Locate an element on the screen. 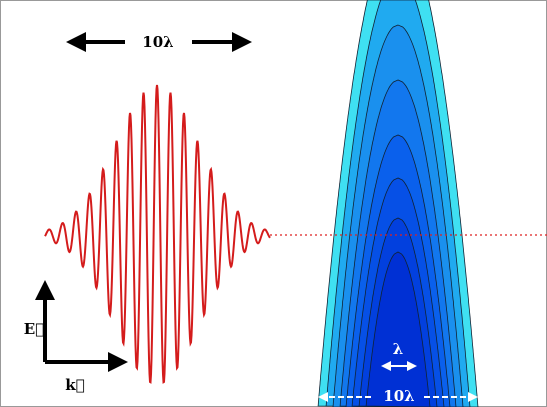  width-label: 10λ is located at coordinates (157, 42).